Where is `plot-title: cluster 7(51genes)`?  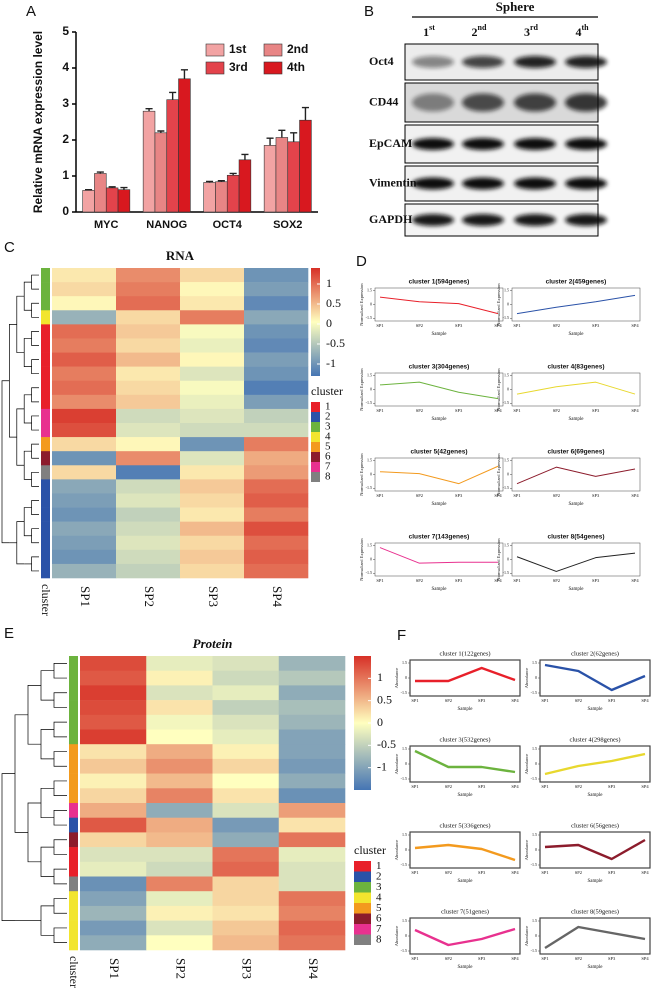
plot-title: cluster 7(51genes) is located at coordinates (465, 911).